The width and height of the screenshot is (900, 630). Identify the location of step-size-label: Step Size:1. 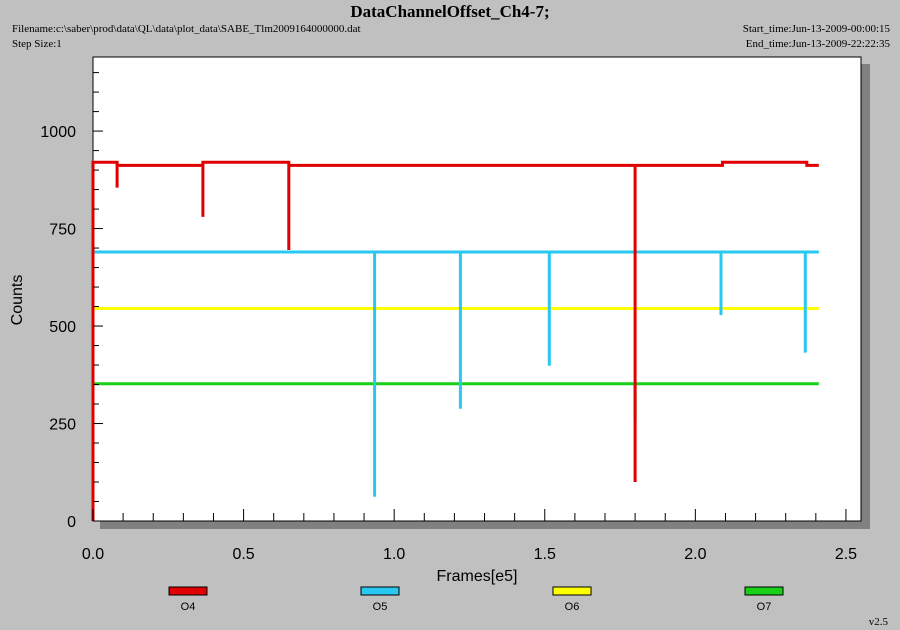
(37, 44).